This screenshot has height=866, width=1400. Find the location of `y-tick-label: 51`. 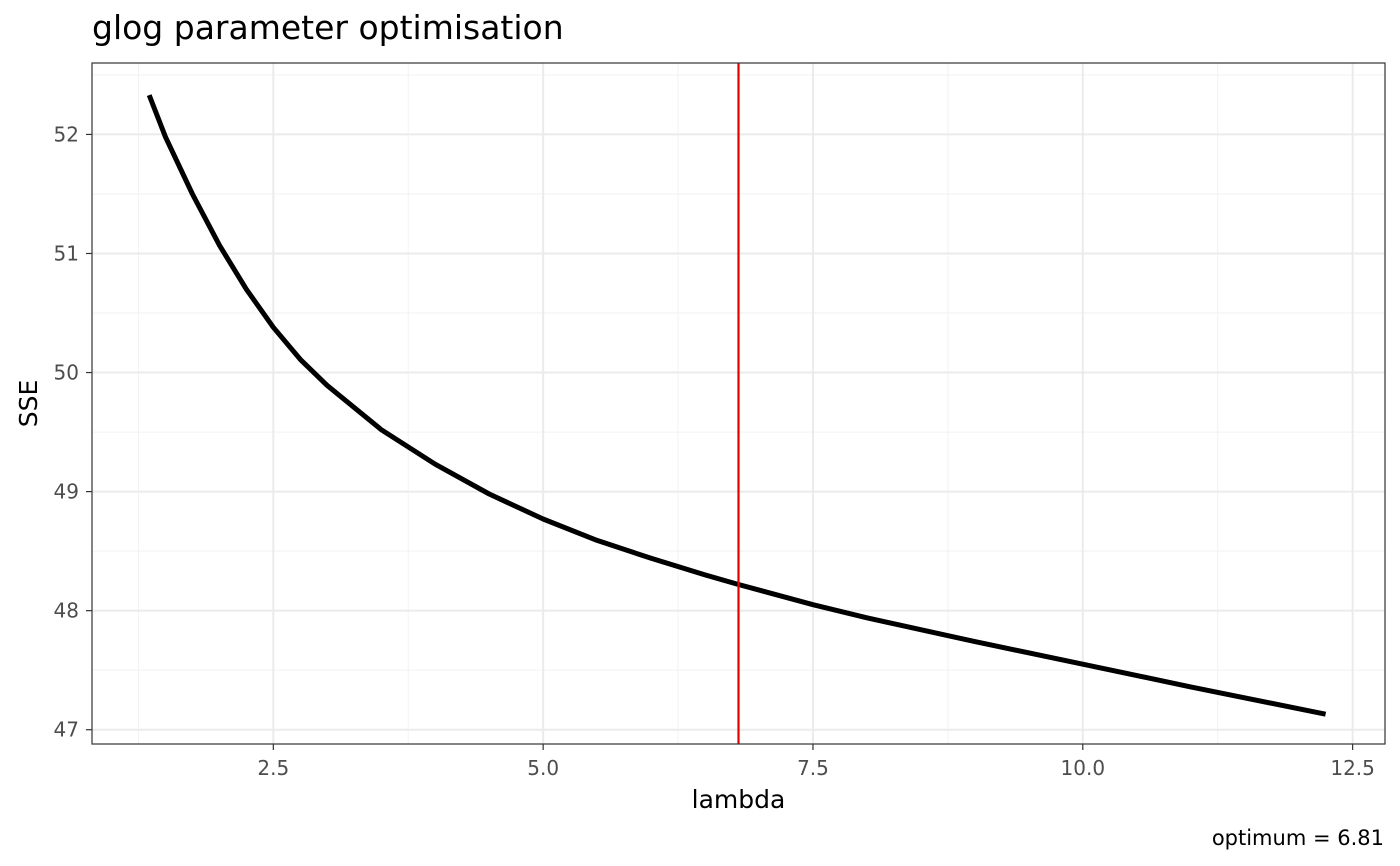

y-tick-label: 51 is located at coordinates (66, 253).